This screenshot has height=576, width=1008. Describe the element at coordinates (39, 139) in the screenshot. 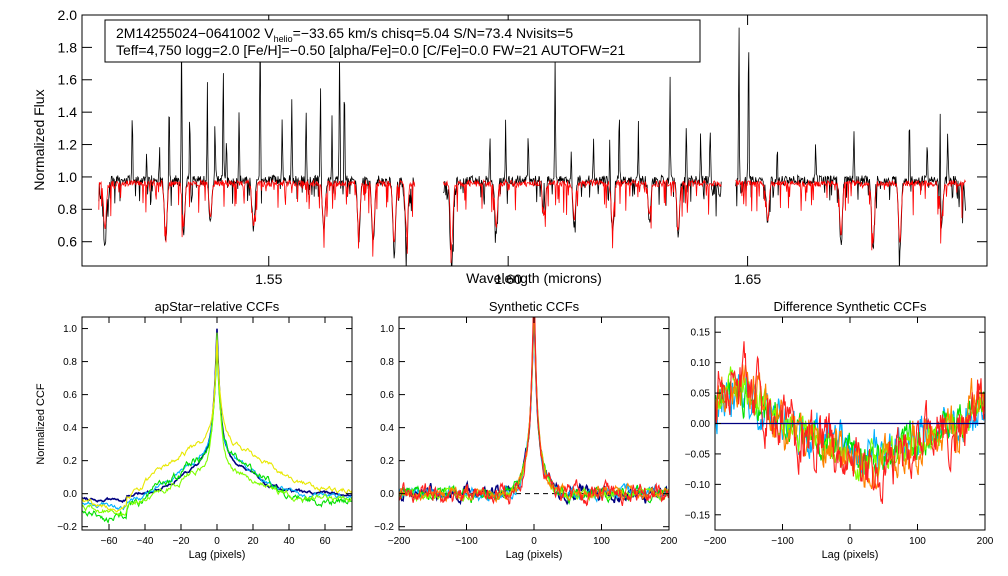

I see `spectrum-y-label: Normalized Flux` at that location.